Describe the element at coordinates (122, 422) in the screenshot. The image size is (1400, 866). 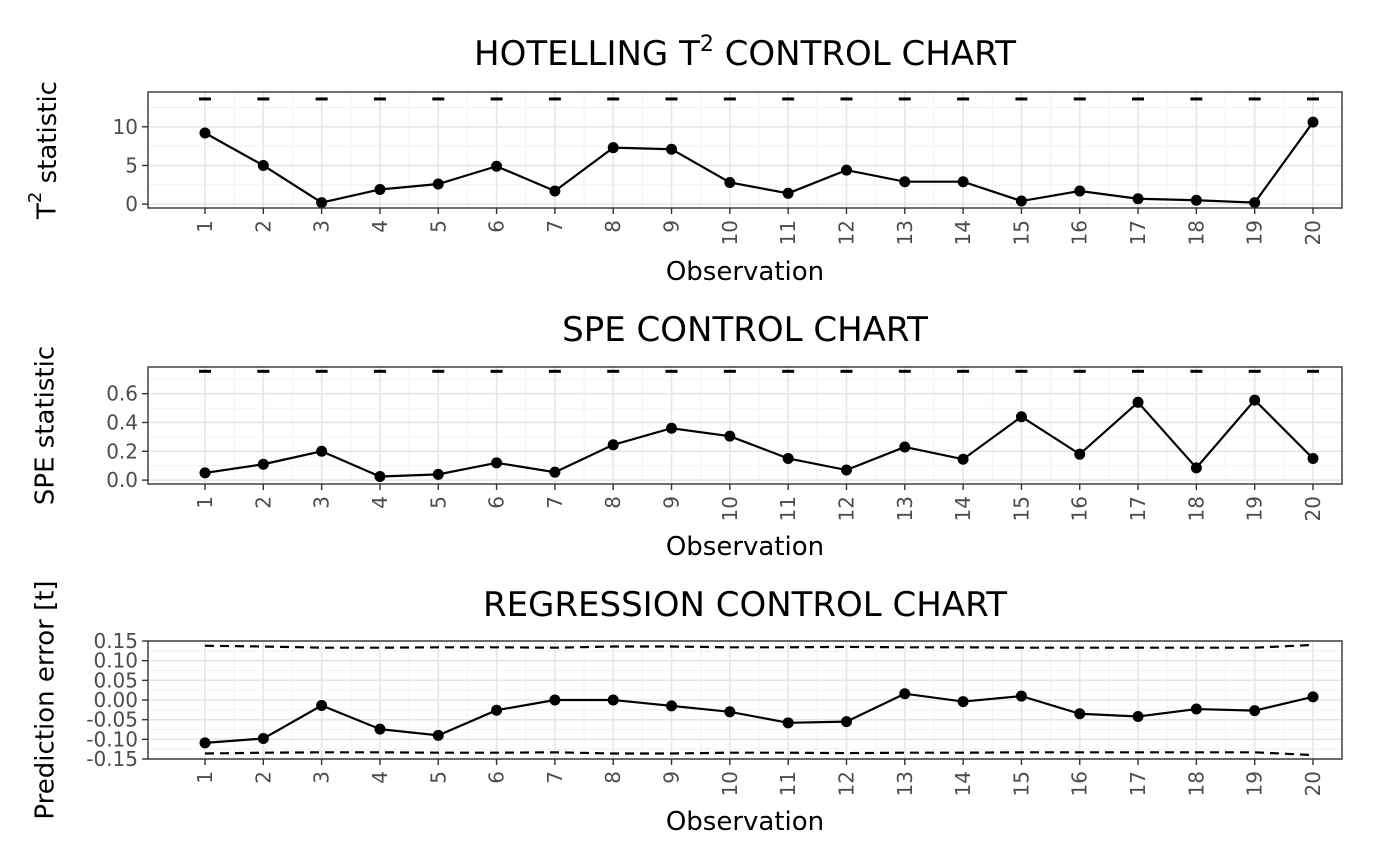
I see `y-tick-label: 0.4` at that location.